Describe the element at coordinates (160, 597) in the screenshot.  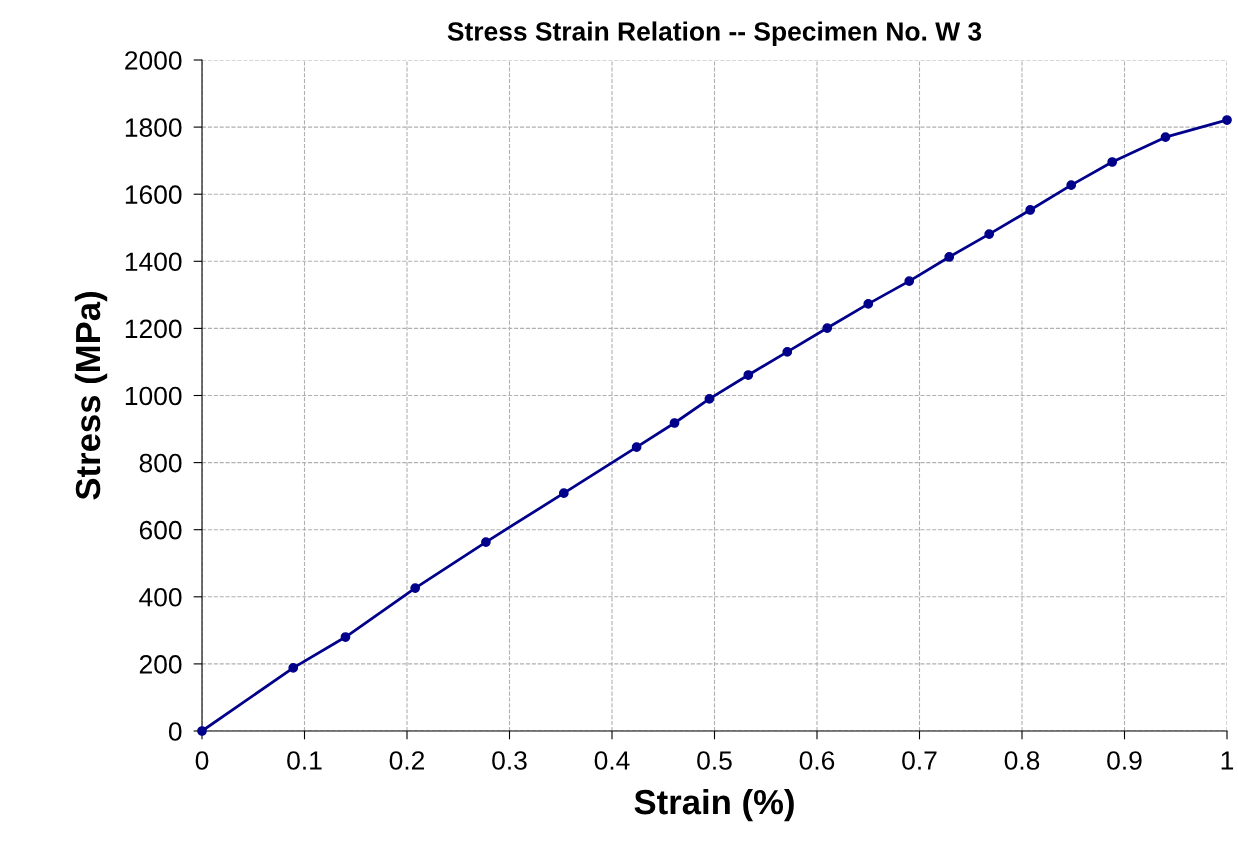
I see `y-tick-label: 400` at that location.